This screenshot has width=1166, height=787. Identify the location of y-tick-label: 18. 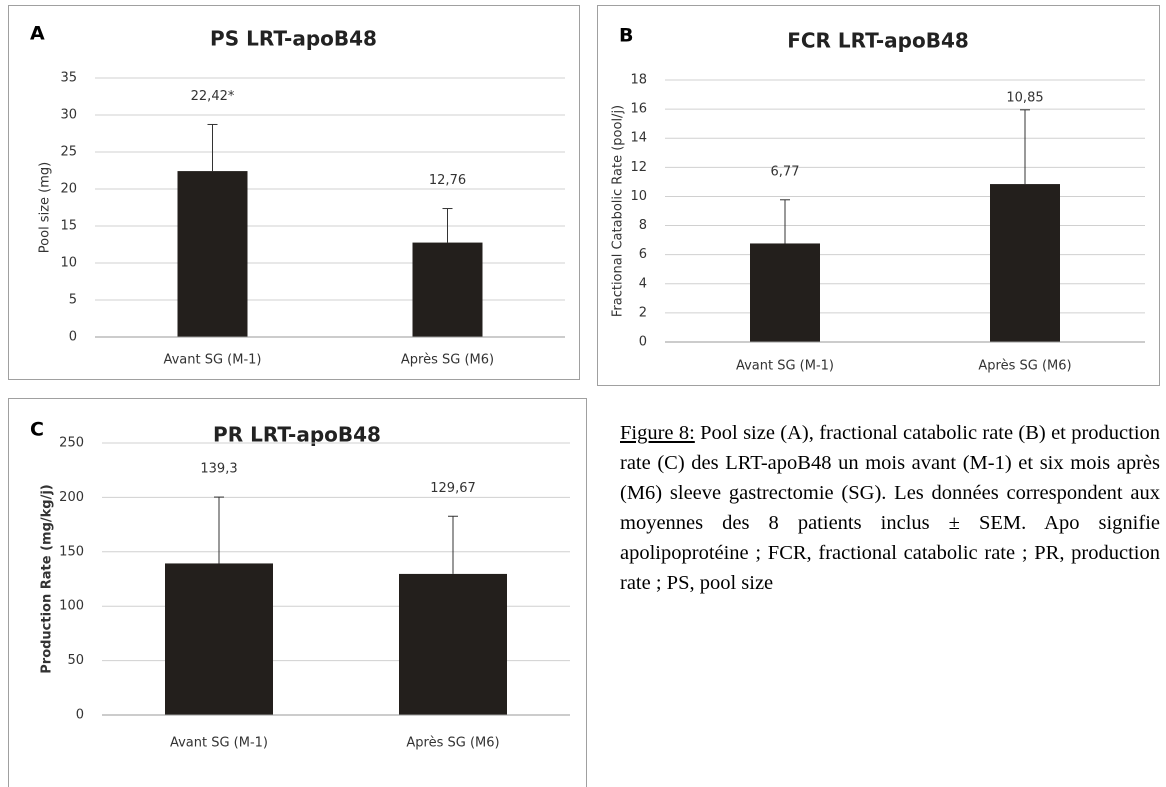
(638, 80).